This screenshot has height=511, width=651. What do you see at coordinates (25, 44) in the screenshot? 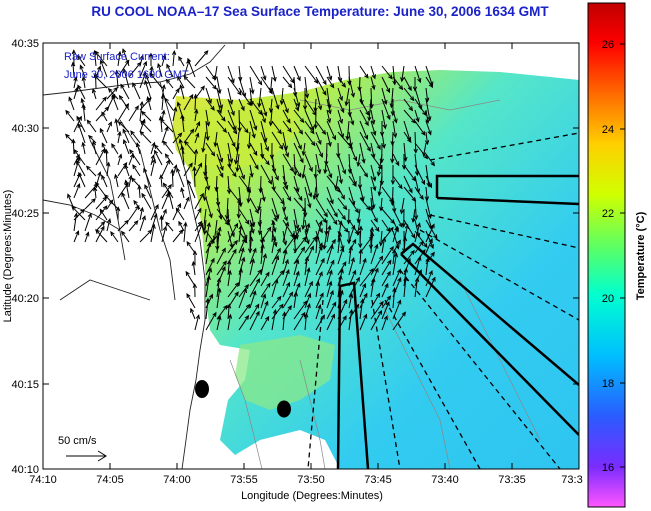
I see `y-tick-label: 40:35` at bounding box center [25, 44].